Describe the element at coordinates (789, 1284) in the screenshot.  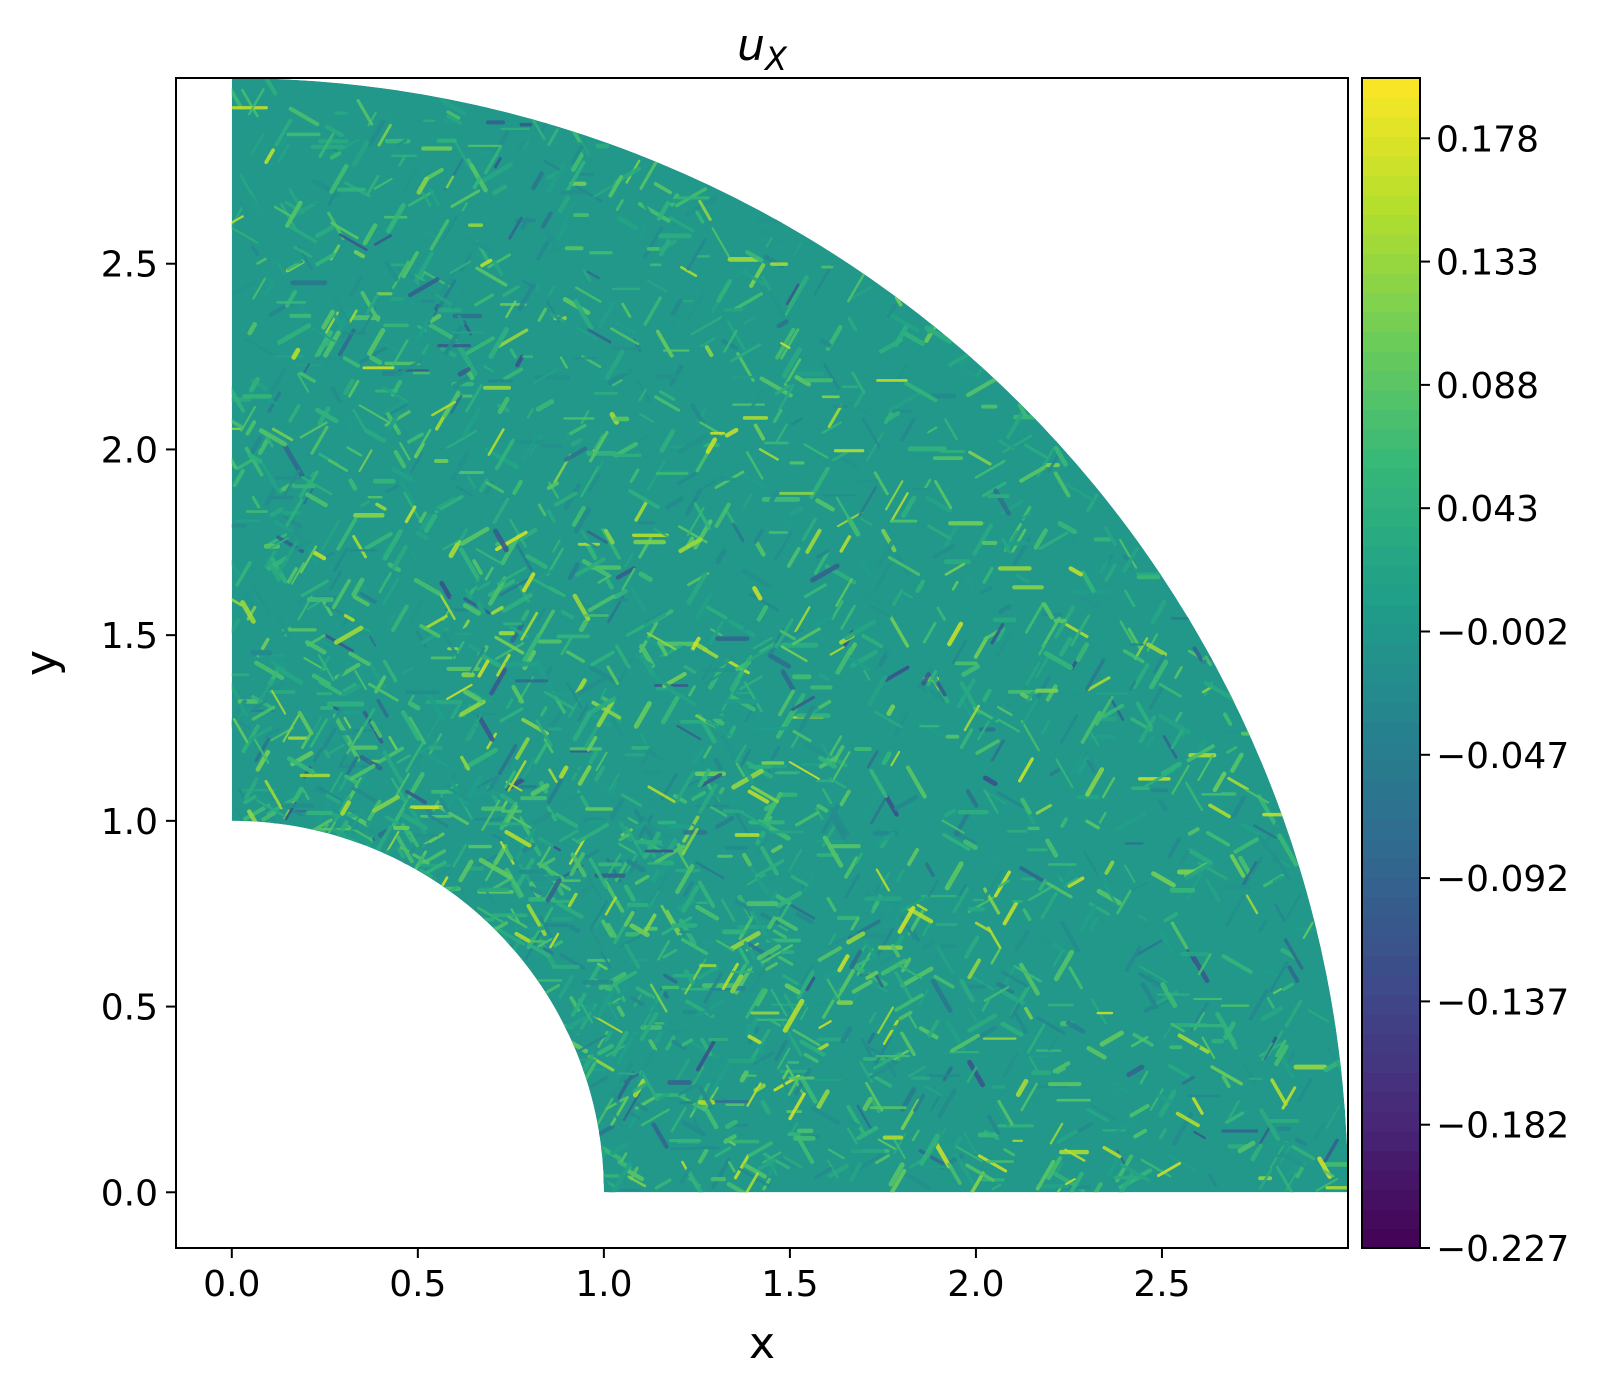
I see `x-tick-label: 1.5` at that location.